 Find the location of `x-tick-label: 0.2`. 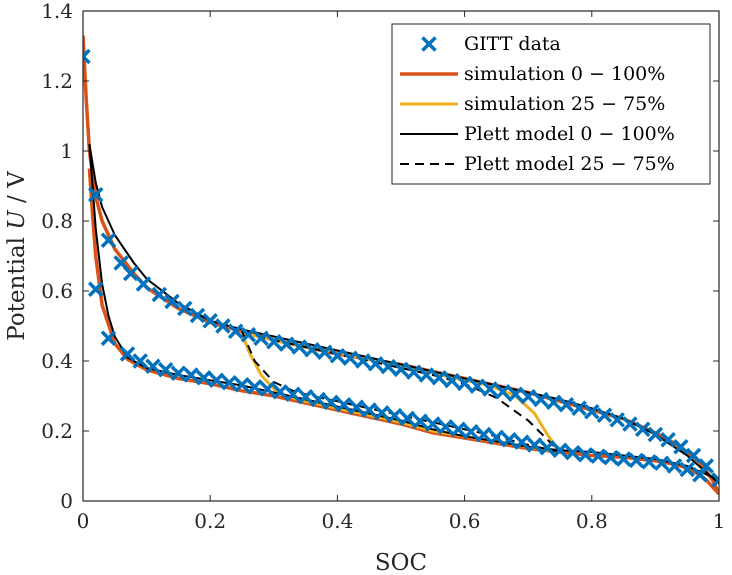

x-tick-label: 0.2 is located at coordinates (210, 521).